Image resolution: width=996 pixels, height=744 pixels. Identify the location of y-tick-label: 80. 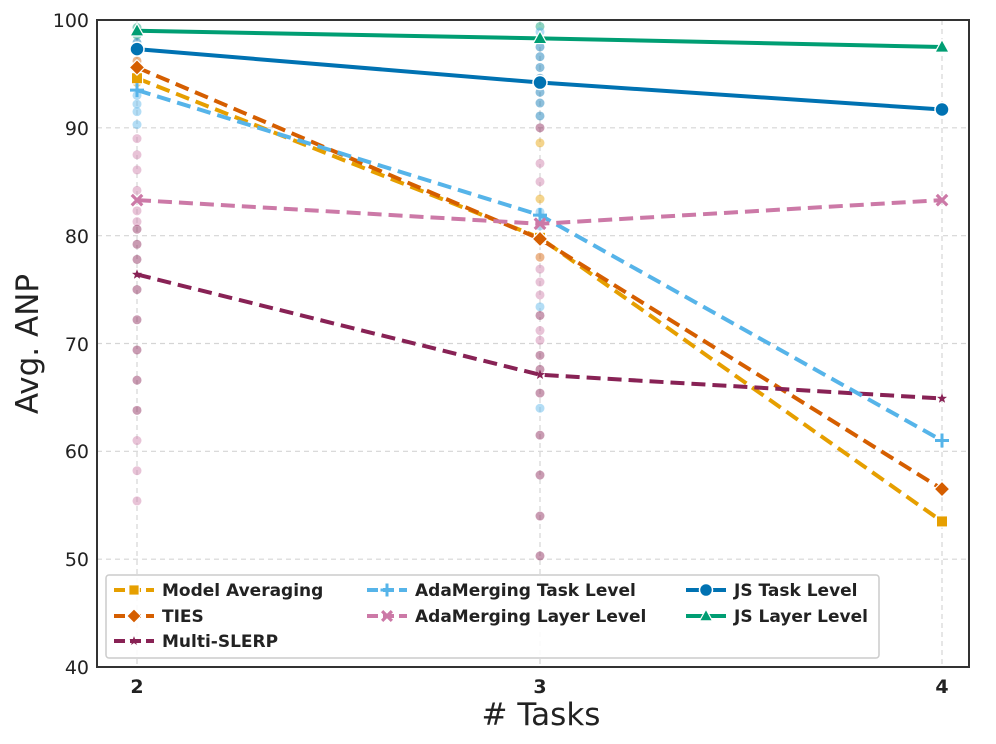
(77, 237).